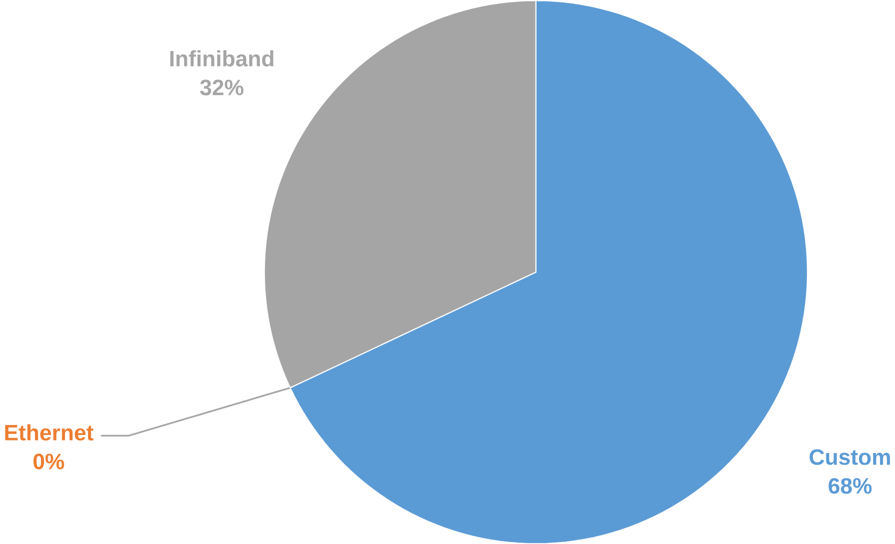 Image resolution: width=895 pixels, height=544 pixels. Describe the element at coordinates (49, 432) in the screenshot. I see `category-label: Ethernet` at that location.